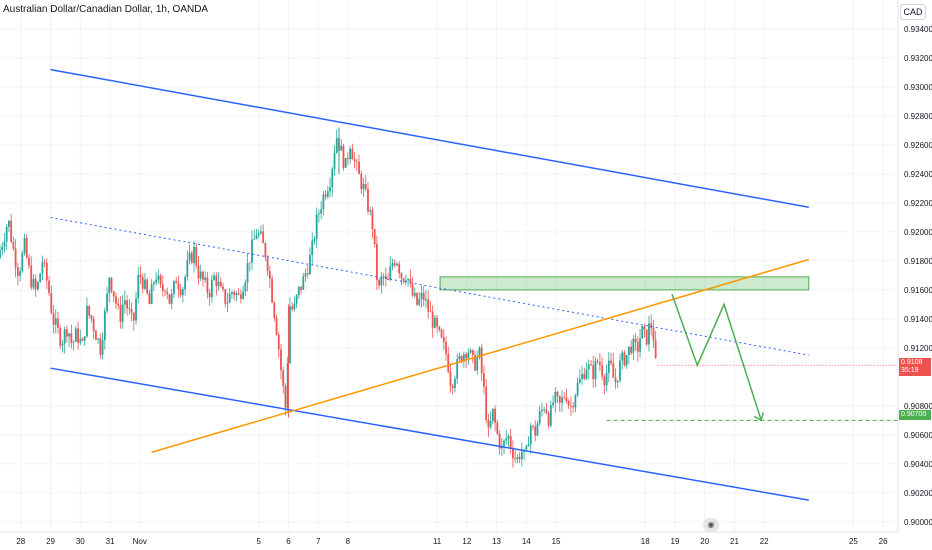 The width and height of the screenshot is (932, 550). Describe the element at coordinates (918, 174) in the screenshot. I see `price-tick-label: 0.92400` at that location.